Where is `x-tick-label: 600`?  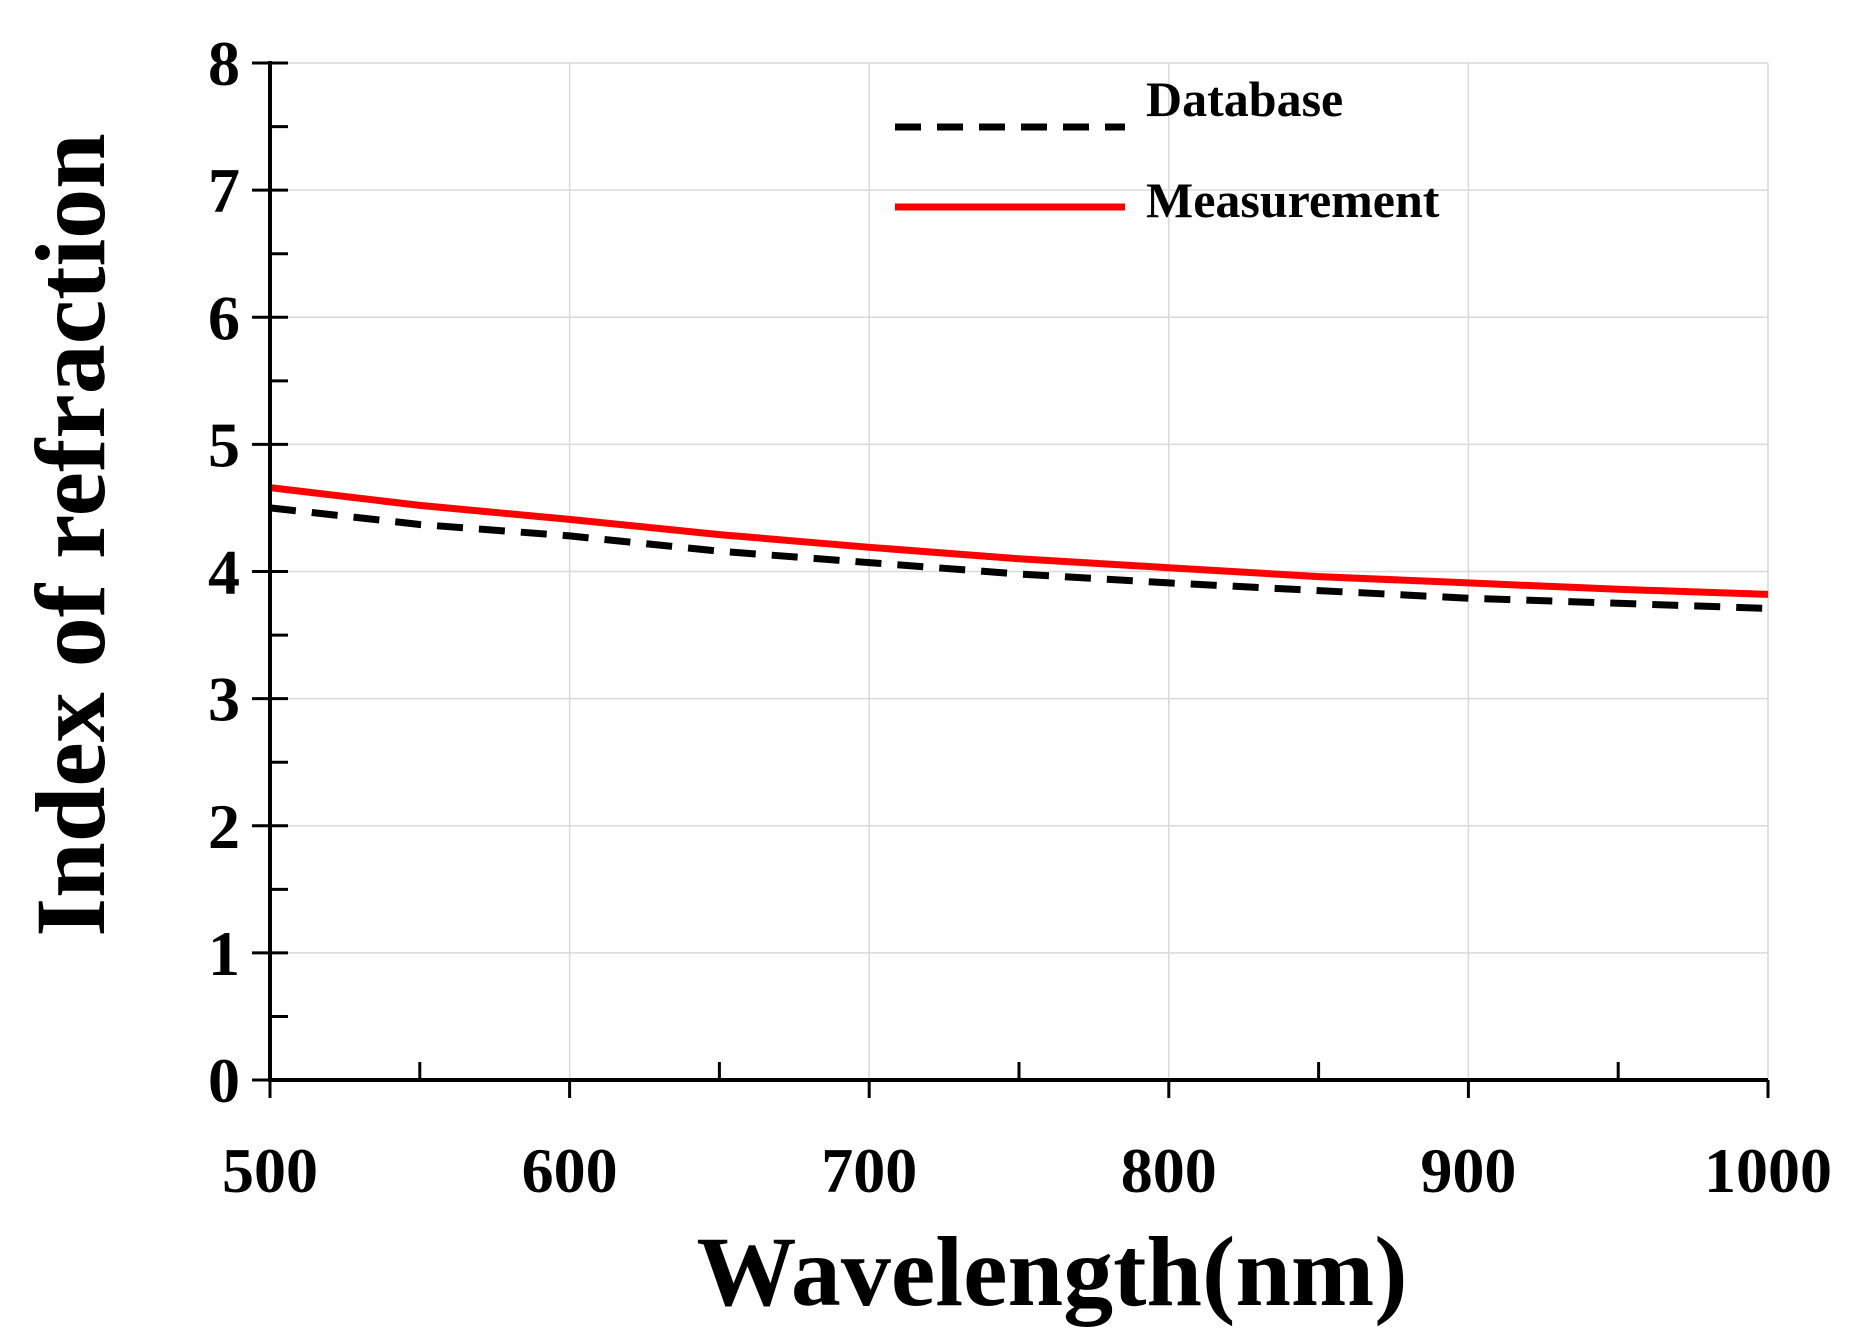 x-tick-label: 600 is located at coordinates (570, 1170).